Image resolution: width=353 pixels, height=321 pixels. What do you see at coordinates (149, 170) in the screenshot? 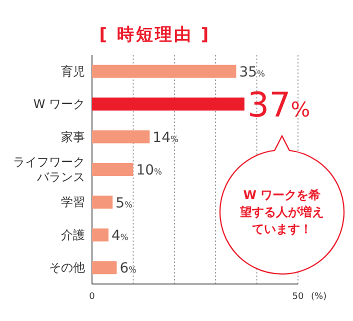
I see `data-label: 10%` at bounding box center [149, 170].